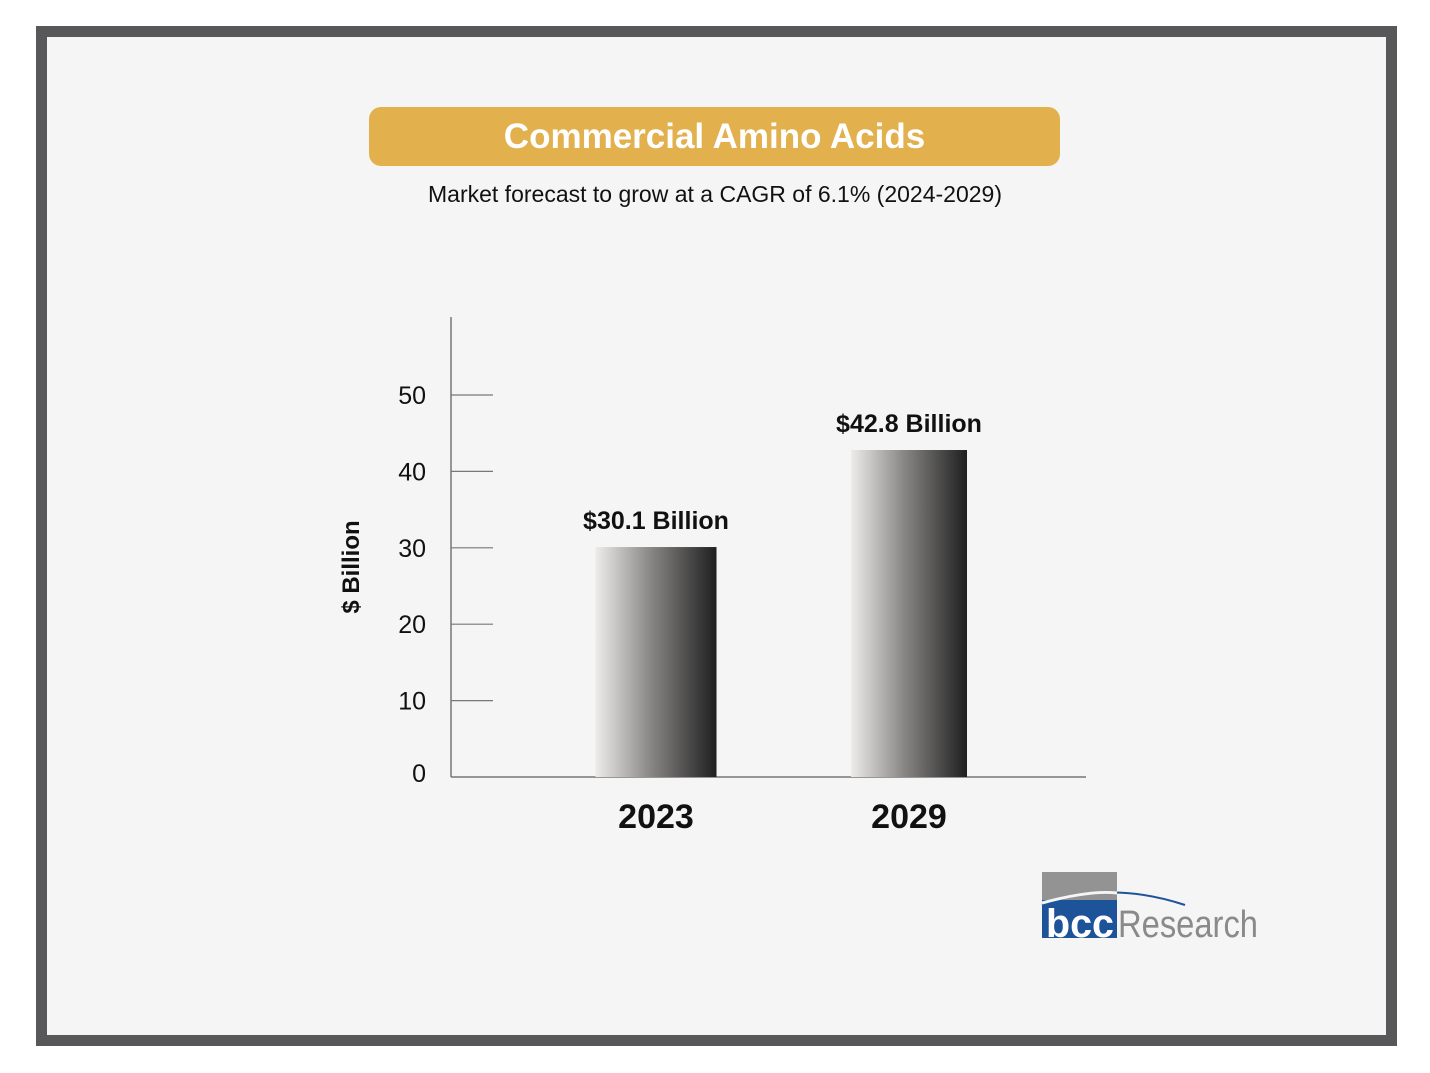 Image resolution: width=1430 pixels, height=1073 pixels. Describe the element at coordinates (412, 396) in the screenshot. I see `y-tick-label: 50` at that location.